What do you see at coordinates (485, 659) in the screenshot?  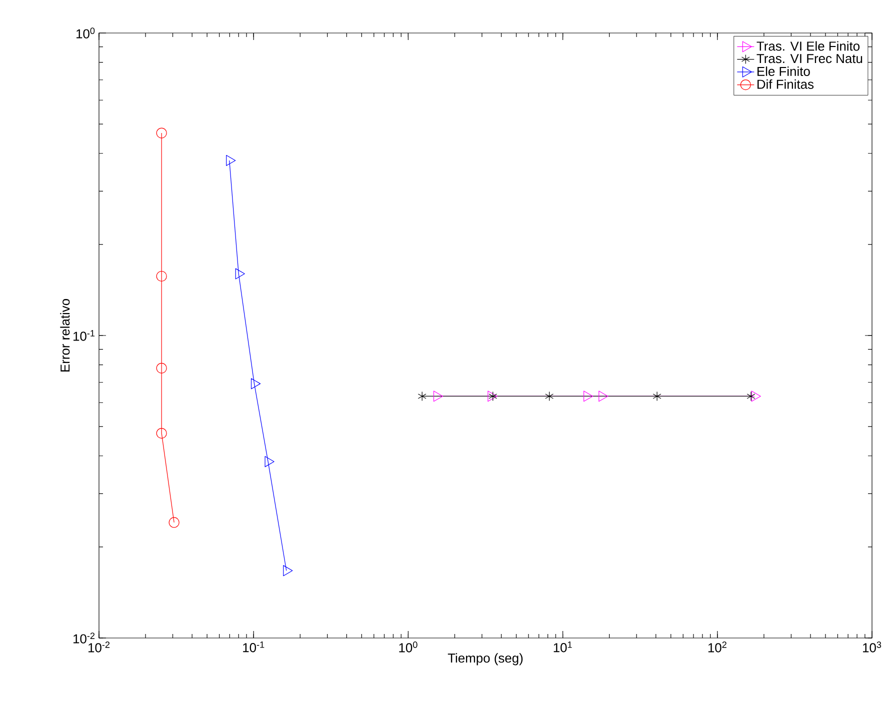 I see `x-axis-title: Tiempo (seg)` at bounding box center [485, 659].